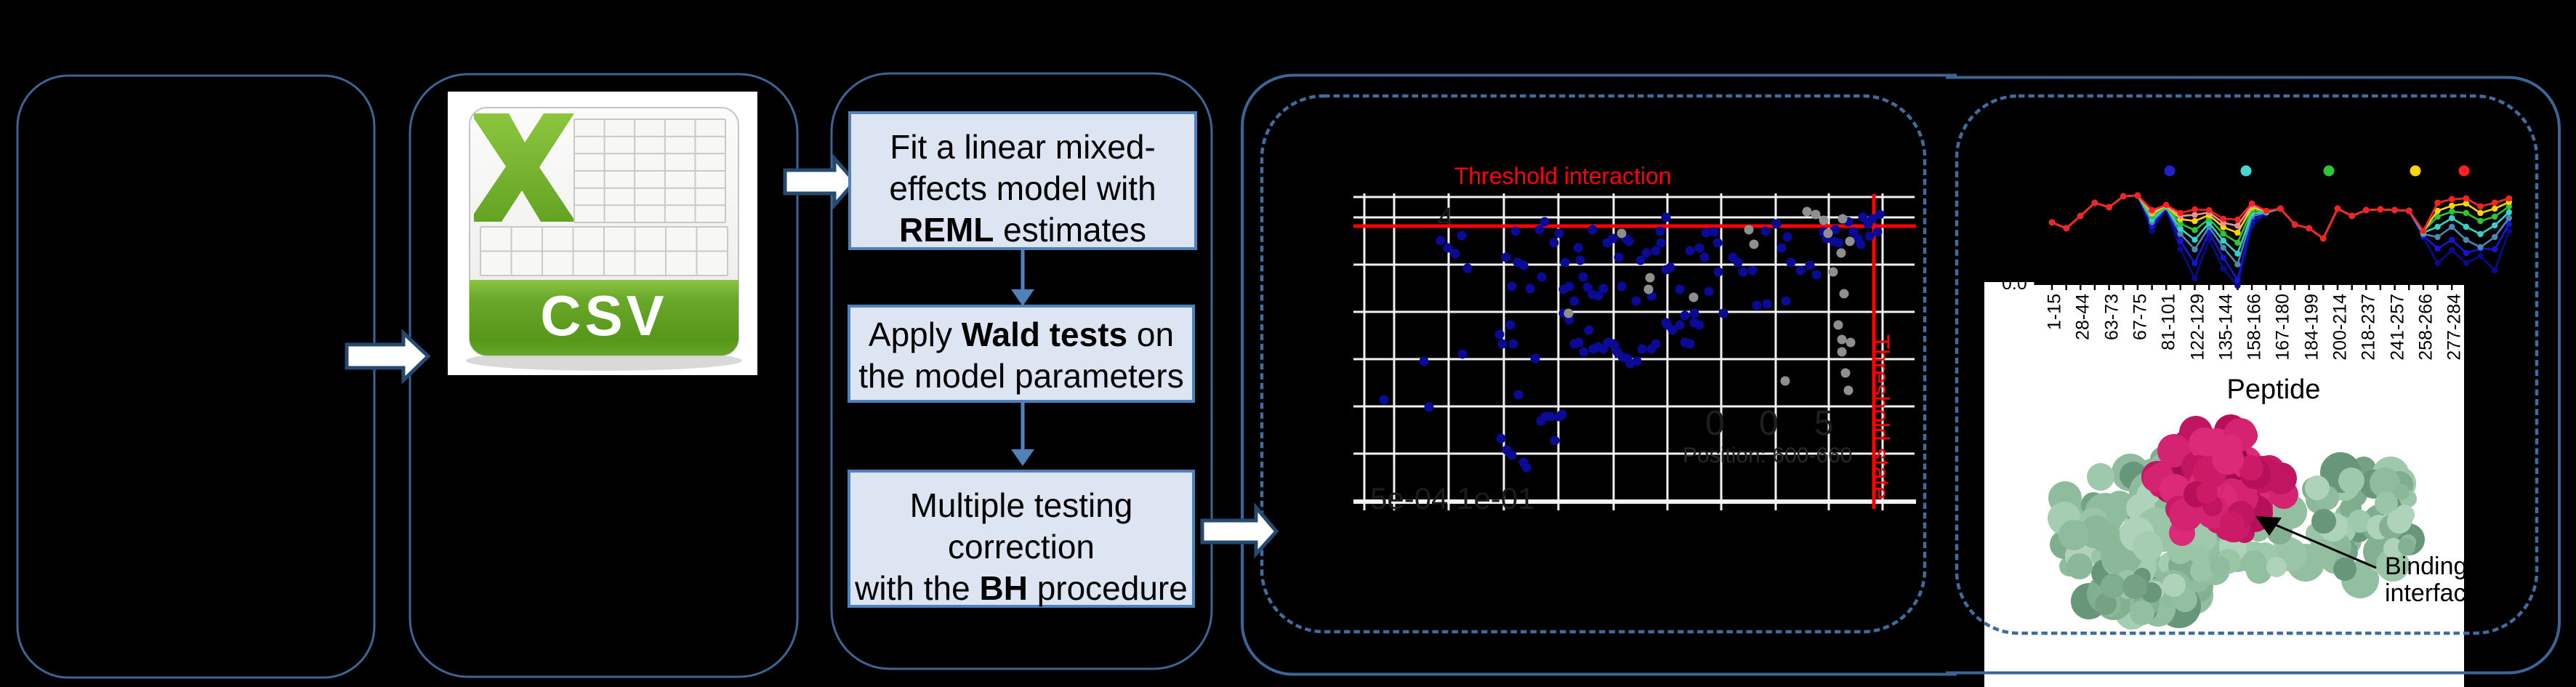 The width and height of the screenshot is (2576, 687). Describe the element at coordinates (2140, 317) in the screenshot. I see `svg-text: 67-75` at that location.